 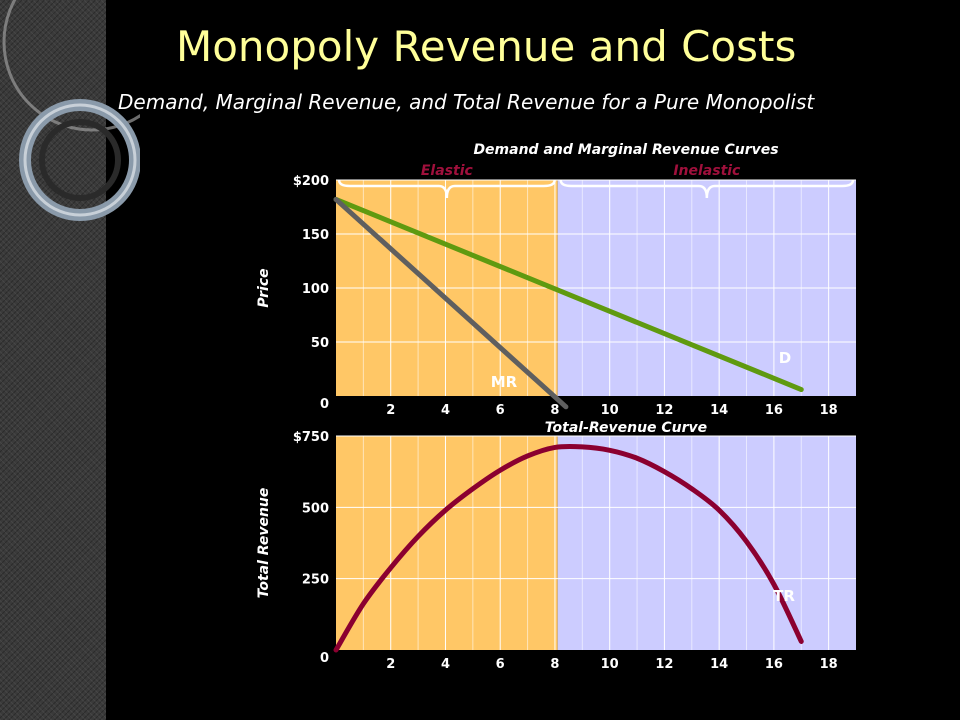 What do you see at coordinates (707, 189) in the screenshot?
I see `region-brace-inelastic` at bounding box center [707, 189].